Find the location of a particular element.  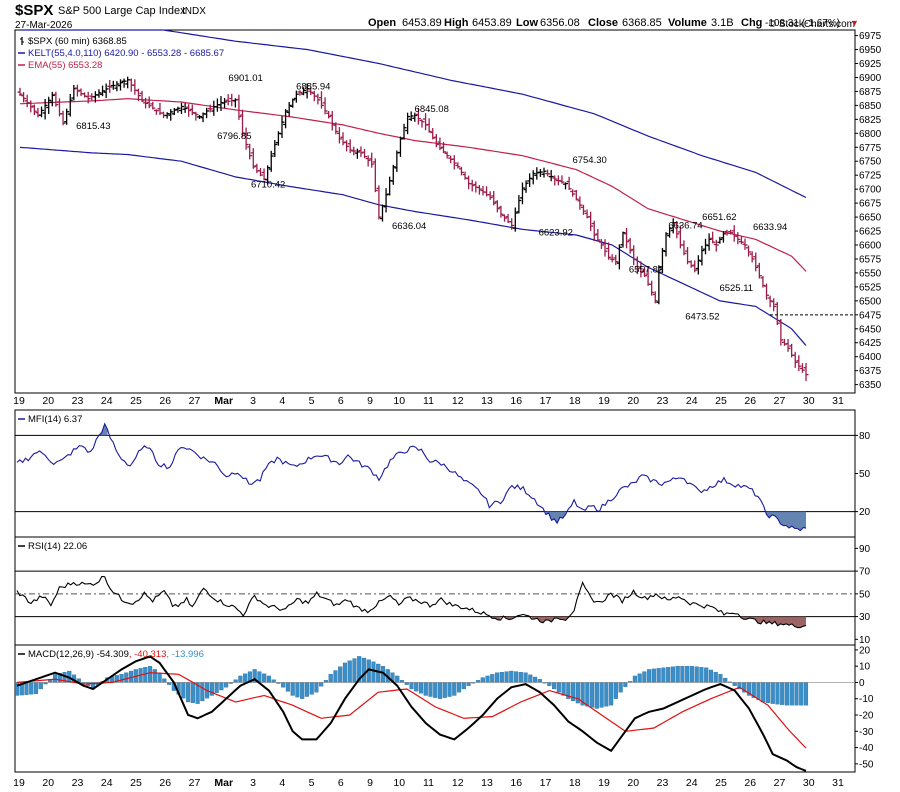

x-tick-label: 9 is located at coordinates (370, 401).